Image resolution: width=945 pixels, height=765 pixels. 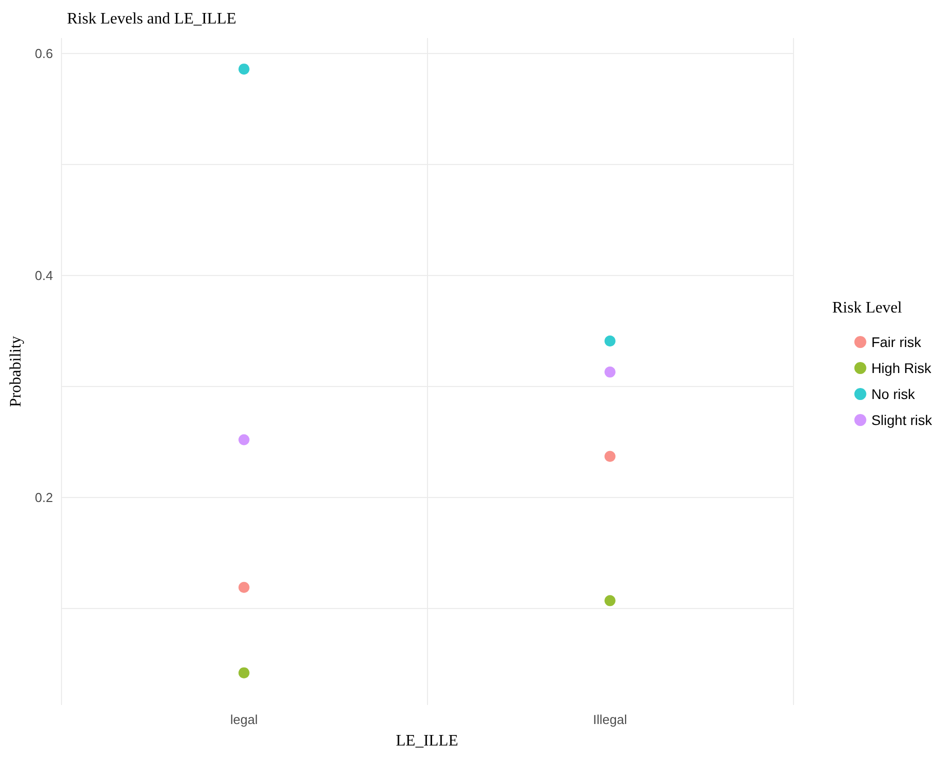 I want to click on x-tick-label: Illegal, so click(x=610, y=719).